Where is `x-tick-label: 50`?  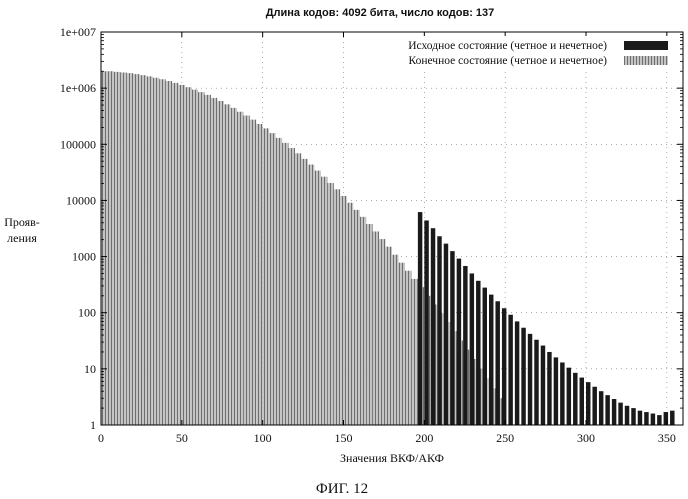
x-tick-label: 50 is located at coordinates (182, 438).